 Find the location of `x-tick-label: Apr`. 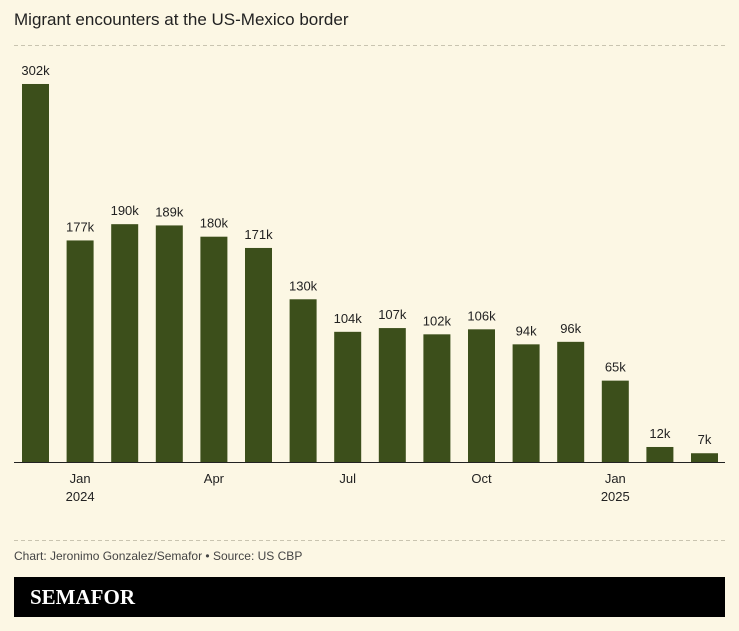

x-tick-label: Apr is located at coordinates (214, 478).